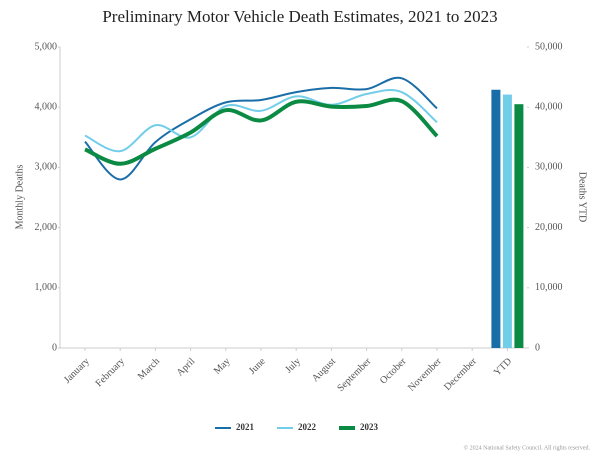 This screenshot has height=456, width=600. What do you see at coordinates (149, 369) in the screenshot?
I see `x-tick-label: March` at bounding box center [149, 369].